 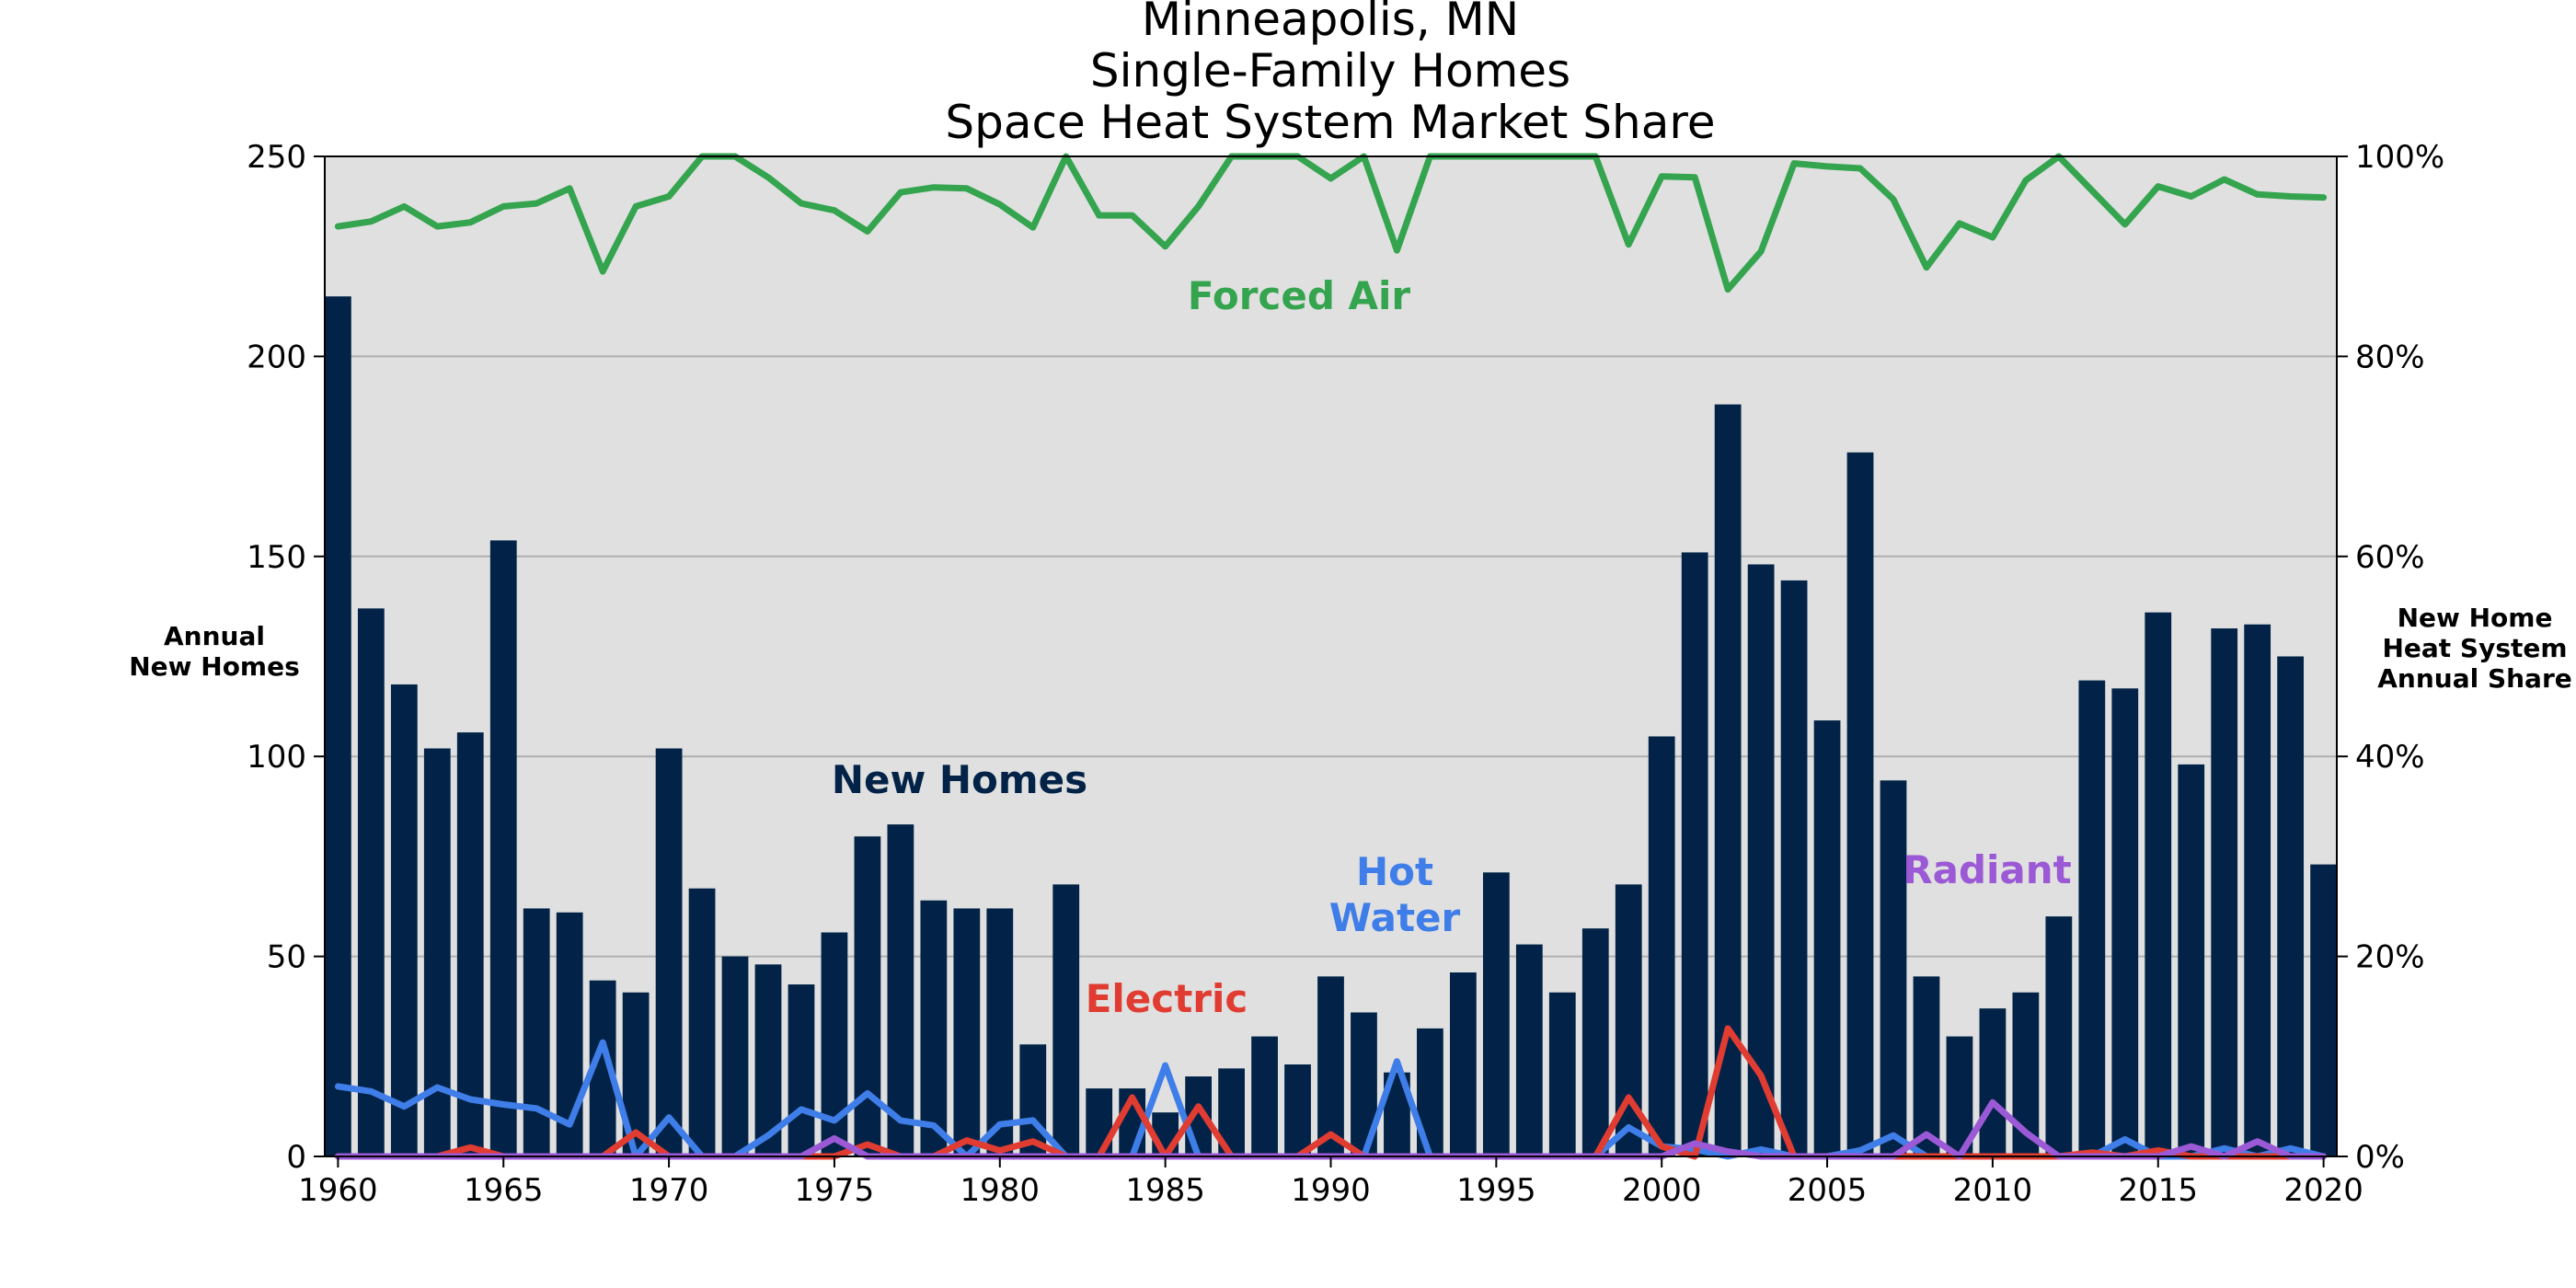 What do you see at coordinates (2380, 1157) in the screenshot?
I see `y-tick-label-right: 0%` at bounding box center [2380, 1157].